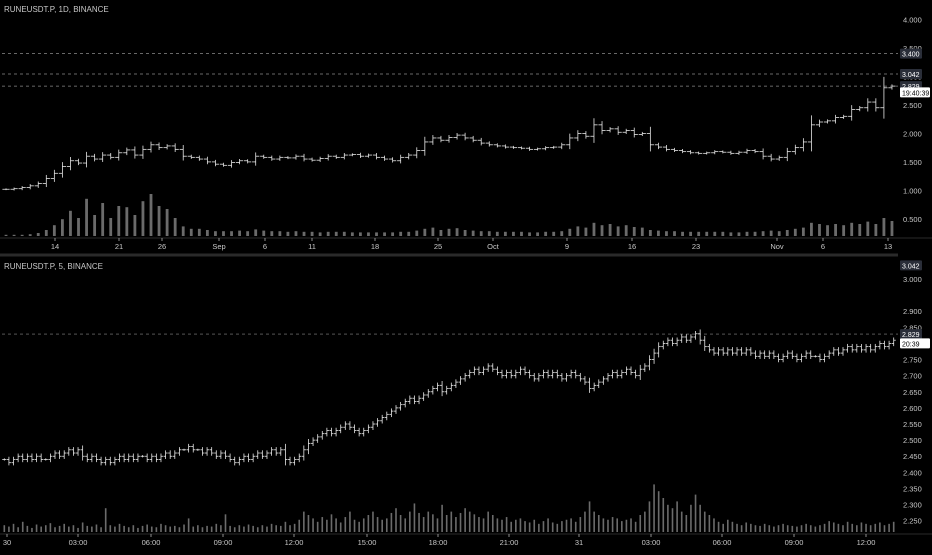  I want to click on price-tick-label: 2.000, so click(912, 133).